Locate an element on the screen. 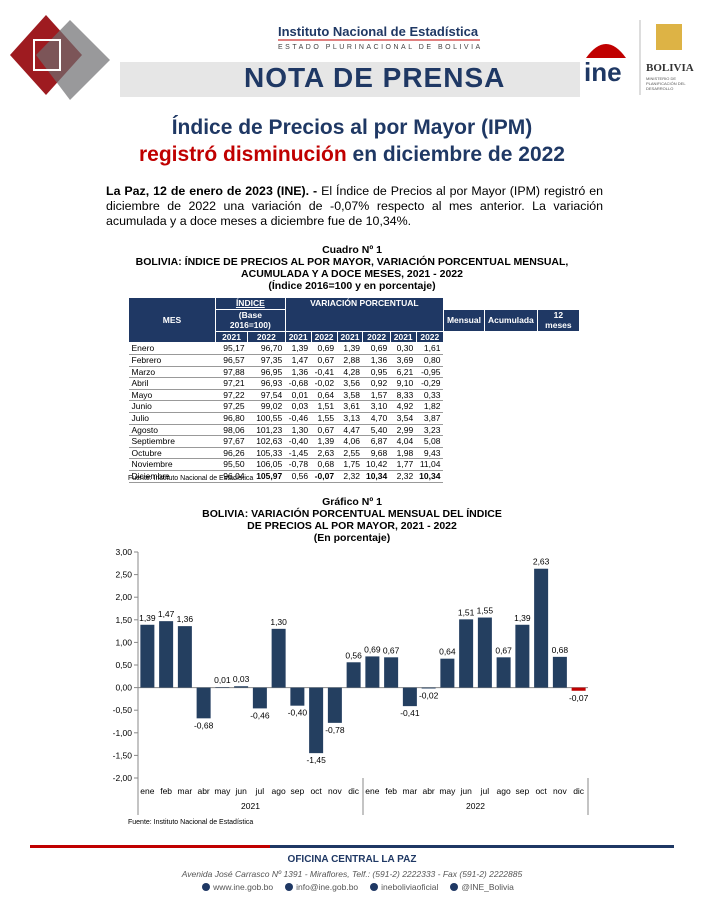 This screenshot has height=913, width=704. cell: 3,87 is located at coordinates (430, 418).